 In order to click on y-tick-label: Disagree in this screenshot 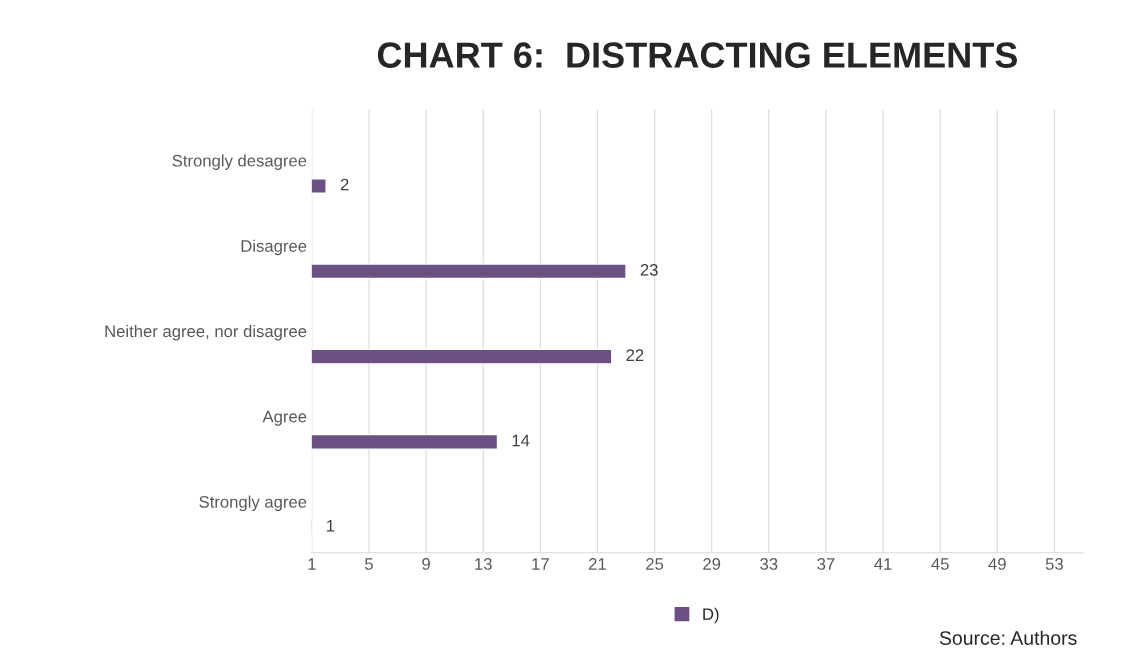, I will do `click(274, 247)`.